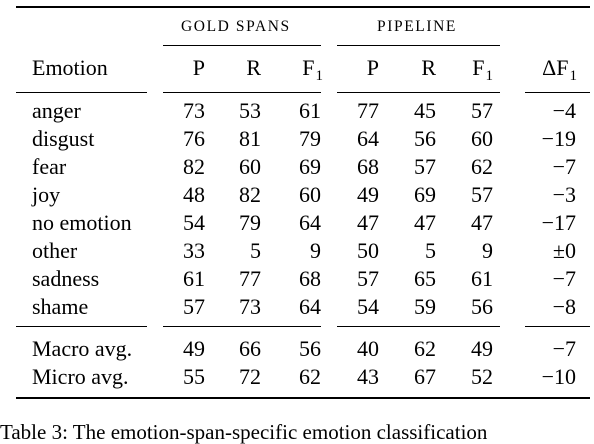 This screenshot has width=594, height=444. What do you see at coordinates (482, 222) in the screenshot?
I see `cell-pipe-f1: 47` at bounding box center [482, 222].